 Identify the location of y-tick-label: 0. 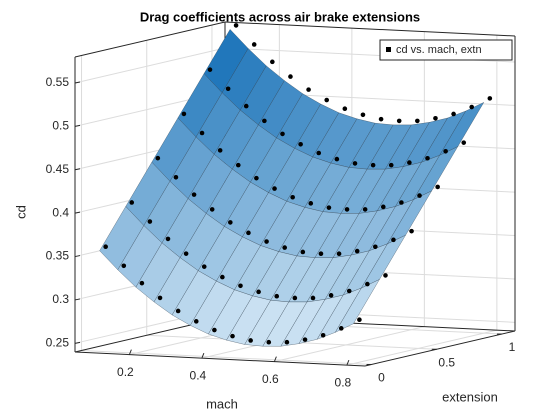
(381, 378).